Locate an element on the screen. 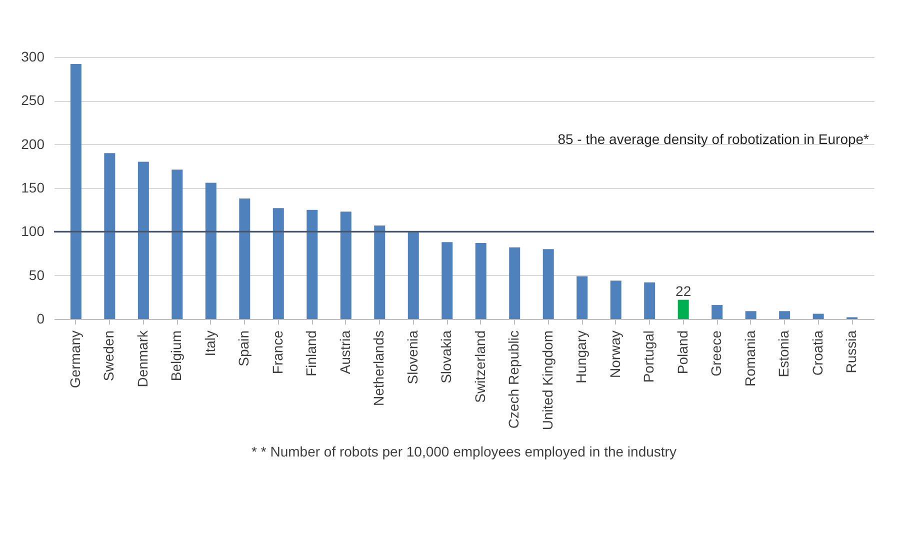 The width and height of the screenshot is (906, 549). y-tick-label: 150 is located at coordinates (33, 188).